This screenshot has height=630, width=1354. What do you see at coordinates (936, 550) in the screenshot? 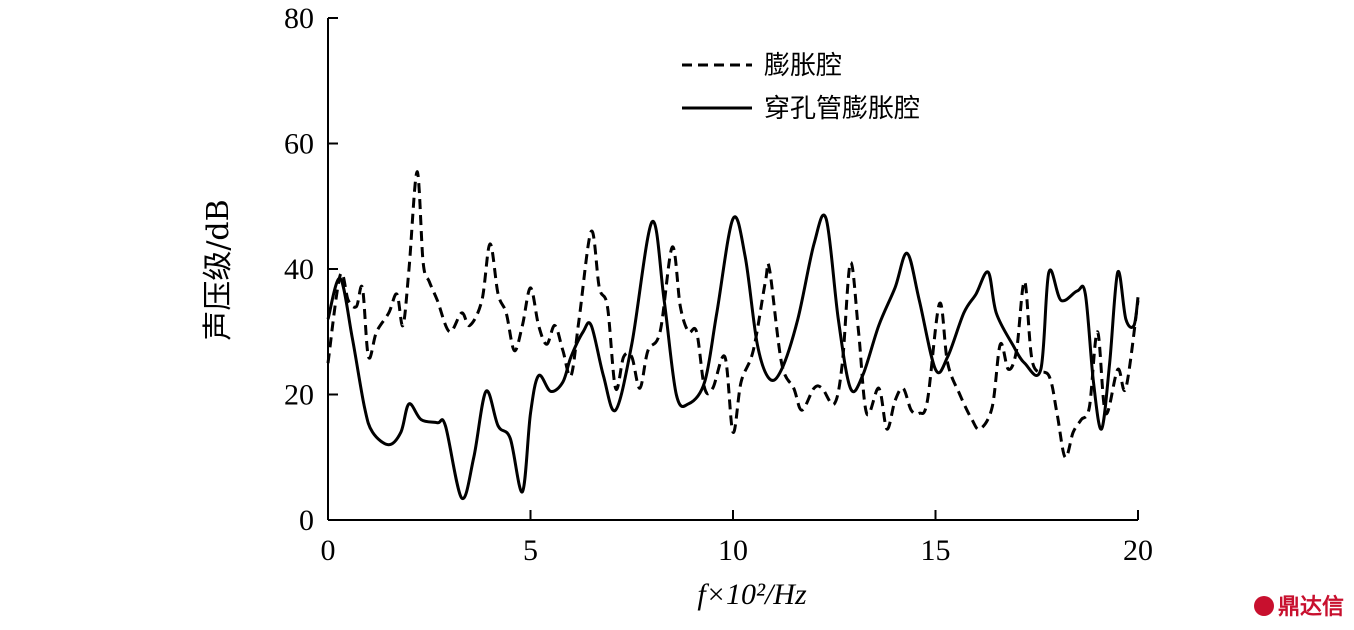
I see `x-tick-label: 15` at bounding box center [936, 550].